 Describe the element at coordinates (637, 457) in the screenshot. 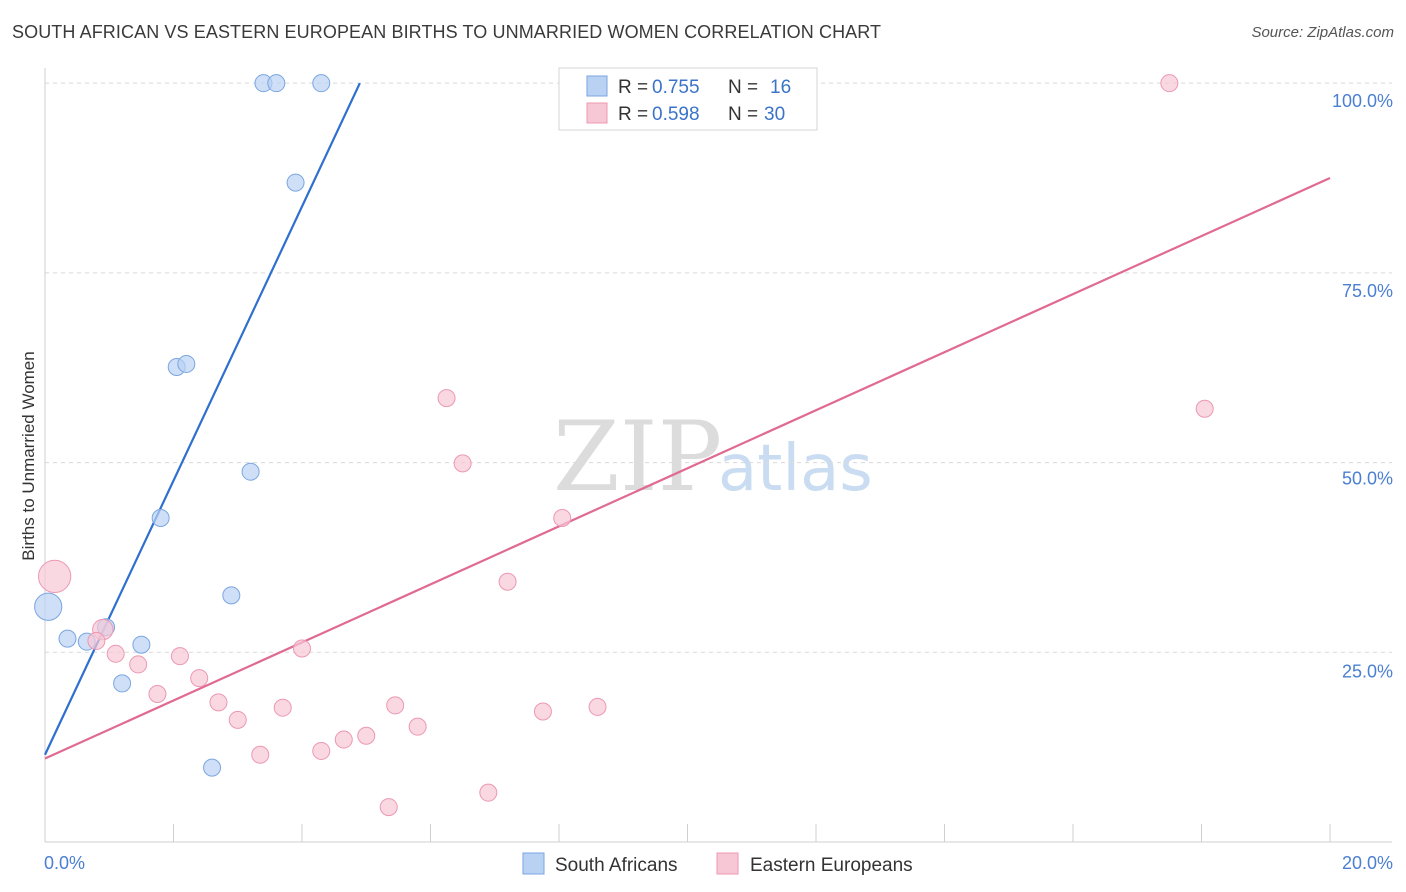

I see `watermark-zip: ZIP` at that location.